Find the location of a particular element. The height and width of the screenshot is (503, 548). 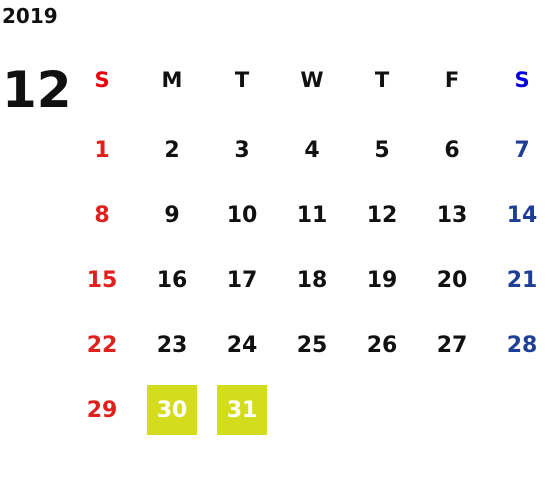

day: 15 is located at coordinates (102, 280).